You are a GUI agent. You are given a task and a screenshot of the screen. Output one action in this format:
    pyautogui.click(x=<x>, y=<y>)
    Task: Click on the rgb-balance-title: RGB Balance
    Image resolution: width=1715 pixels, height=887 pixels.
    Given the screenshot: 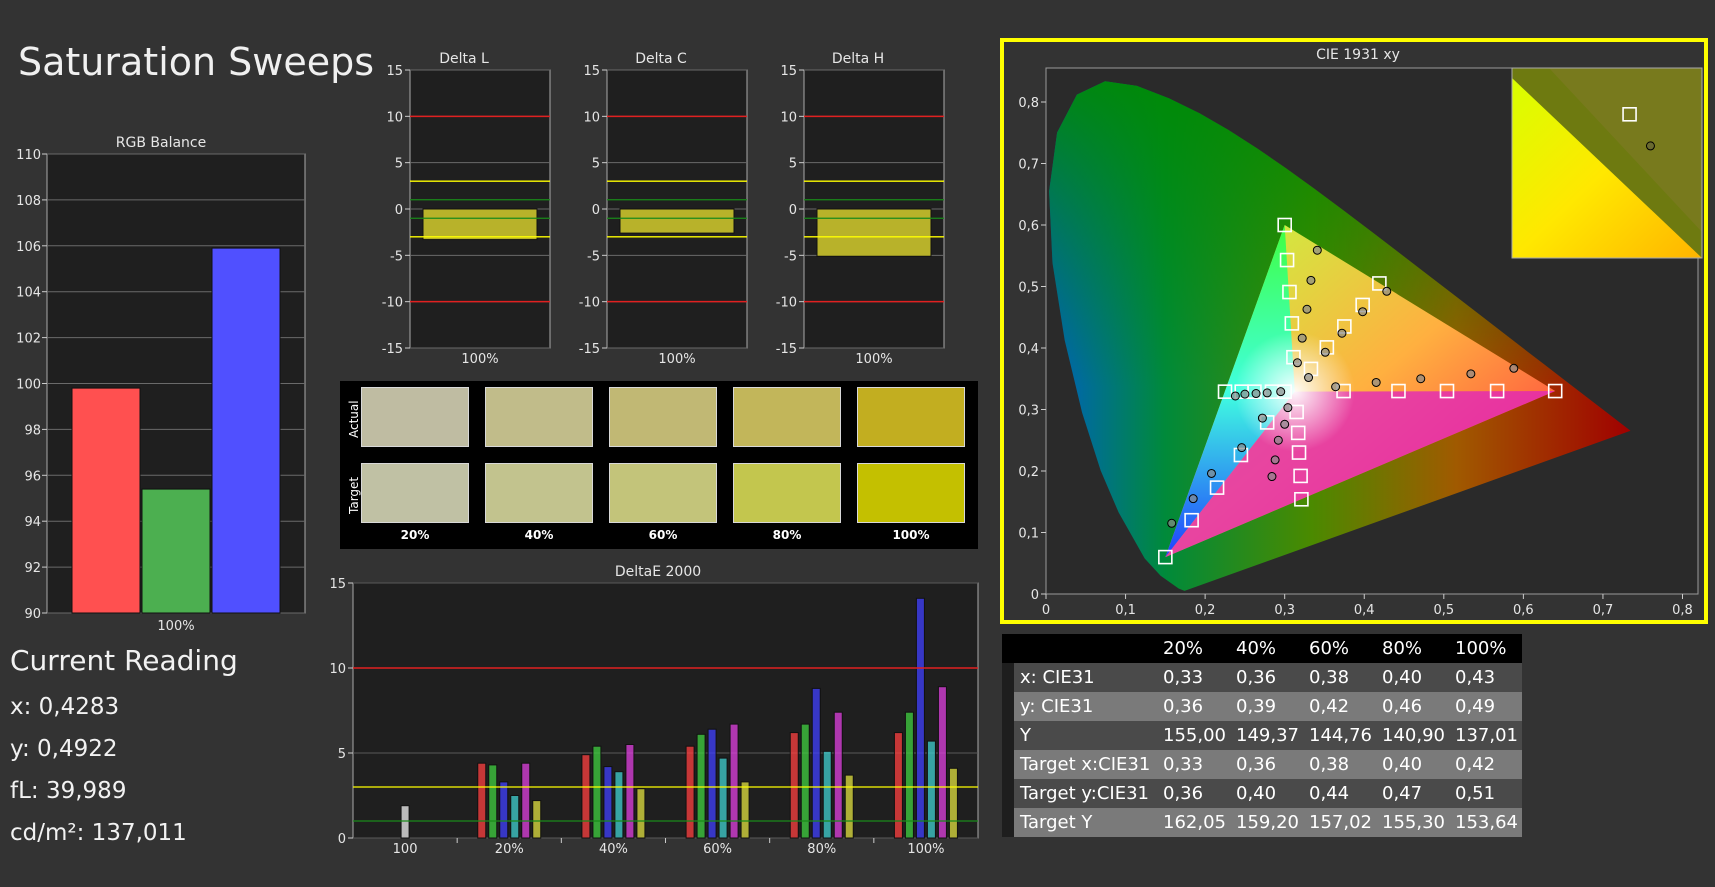 What is the action you would take?
    pyautogui.click(x=161, y=143)
    